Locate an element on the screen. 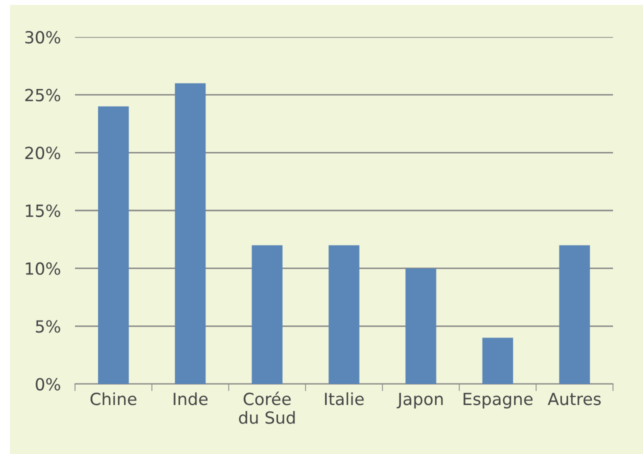  x-tick-label: Espagne is located at coordinates (498, 400).